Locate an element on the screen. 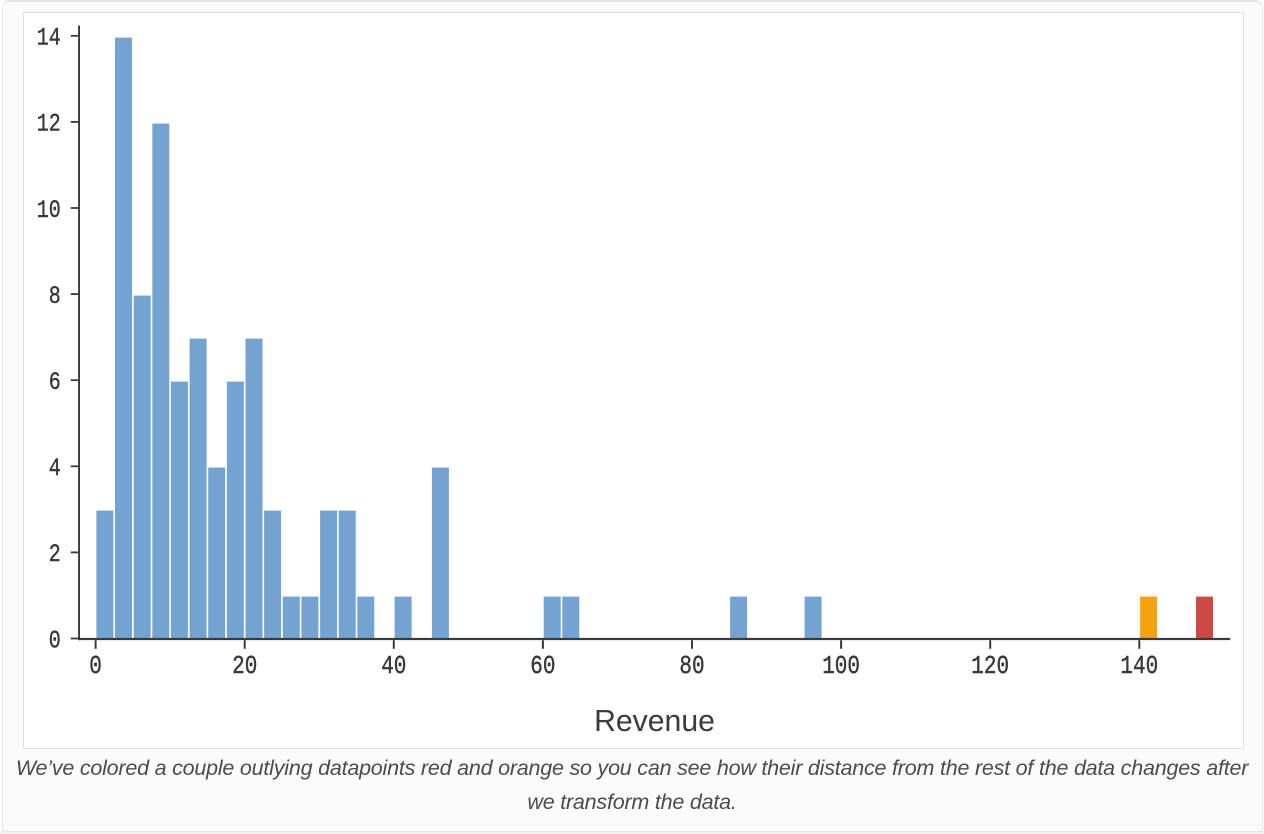 The image size is (1264, 834). svg-text: 100 is located at coordinates (841, 667).